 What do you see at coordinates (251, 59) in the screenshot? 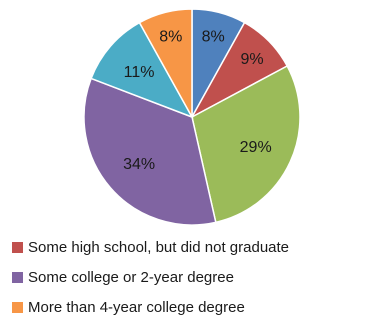
I see `pie-data-label: 9%` at bounding box center [251, 59].